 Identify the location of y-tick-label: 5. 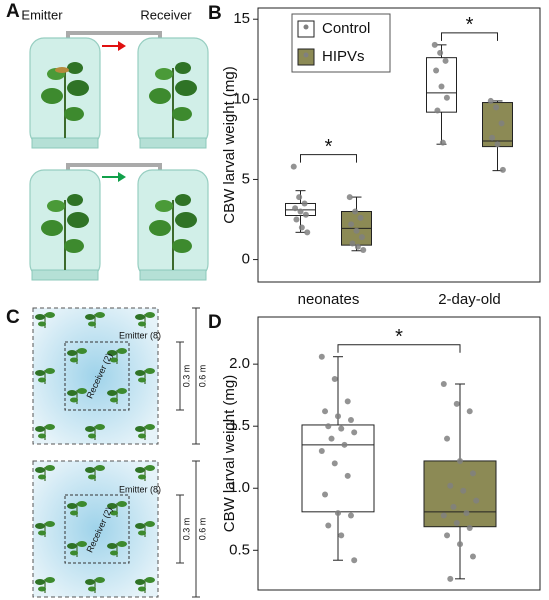
(246, 178).